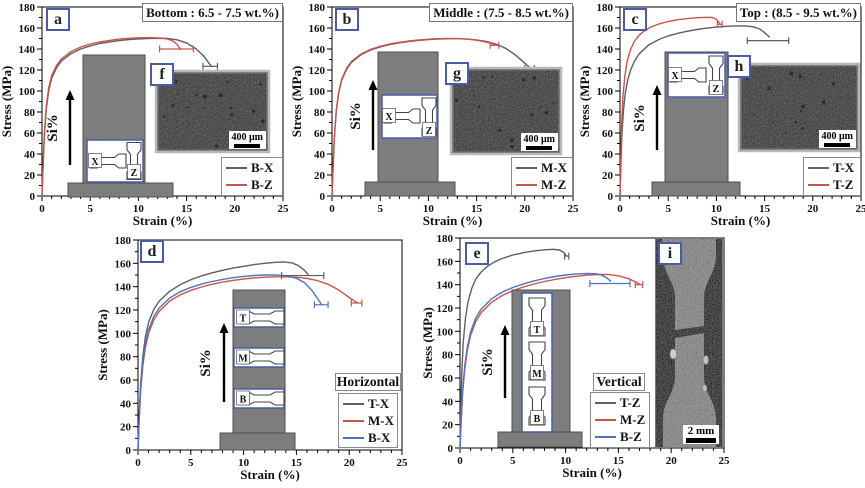 This screenshot has height=488, width=865. Describe the element at coordinates (611, 197) in the screenshot. I see `y-tick-label: 0` at that location.